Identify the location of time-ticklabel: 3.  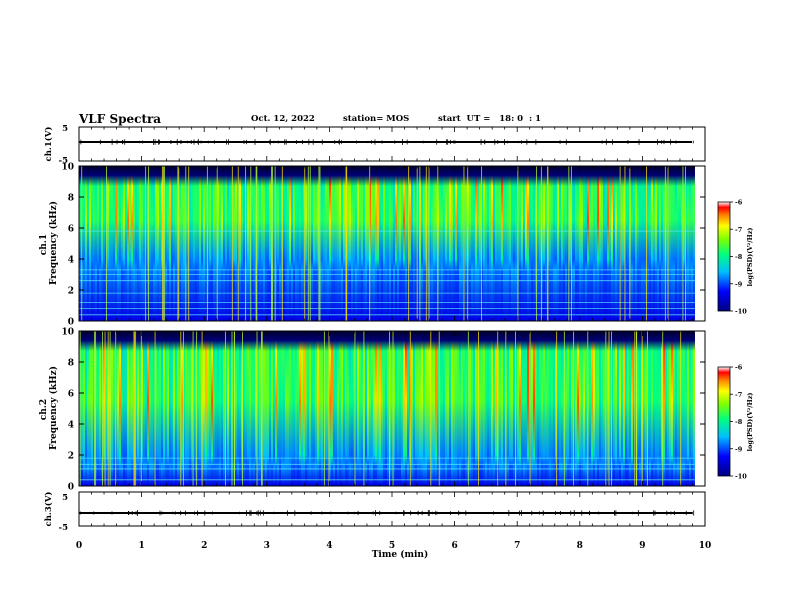
(267, 546).